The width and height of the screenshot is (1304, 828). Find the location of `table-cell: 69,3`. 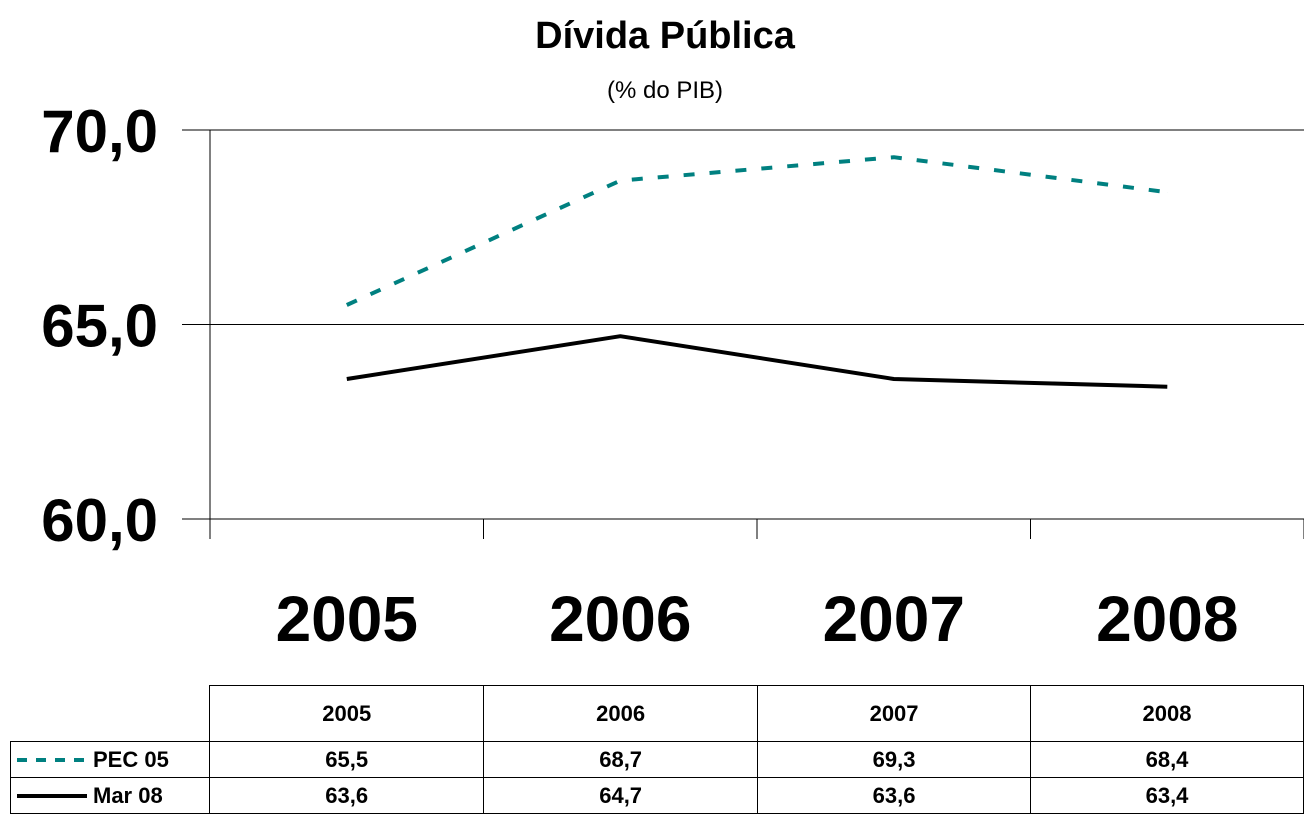

table-cell: 69,3 is located at coordinates (894, 759).